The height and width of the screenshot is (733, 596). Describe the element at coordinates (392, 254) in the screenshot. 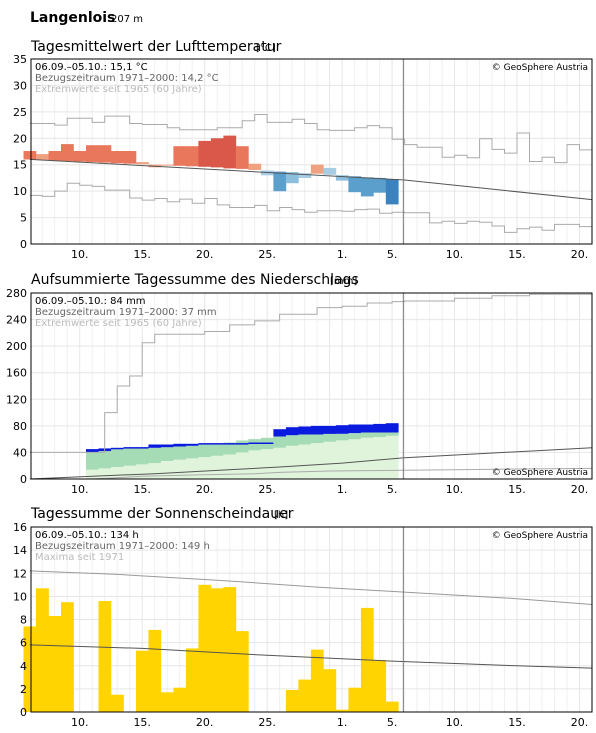

I see `temperature-xtick-label: 5.` at that location.